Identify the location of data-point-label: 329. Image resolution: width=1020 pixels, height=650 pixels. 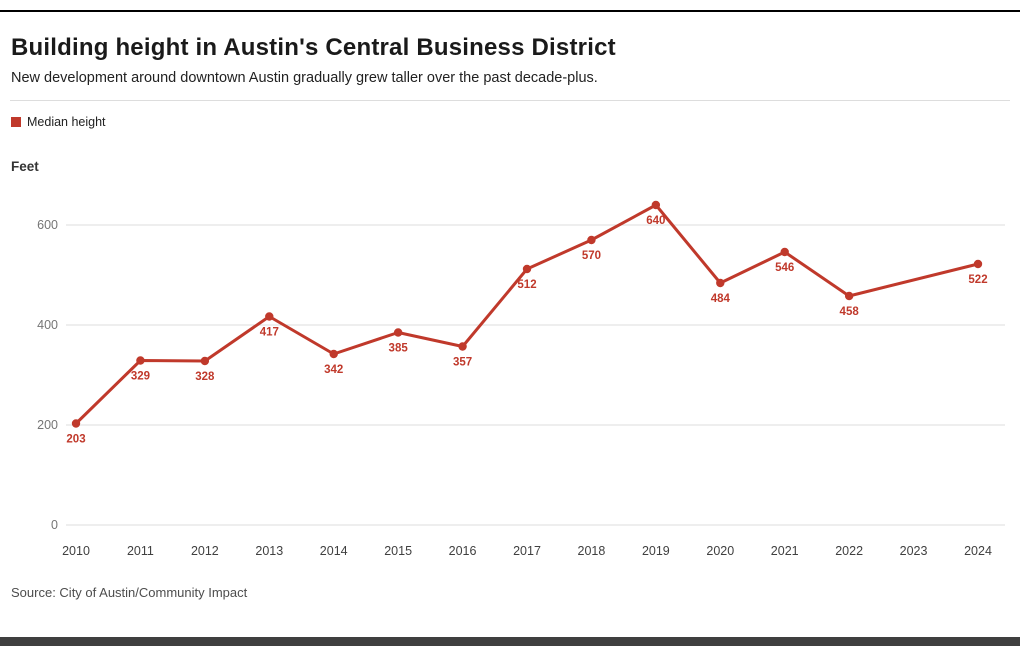
(140, 377).